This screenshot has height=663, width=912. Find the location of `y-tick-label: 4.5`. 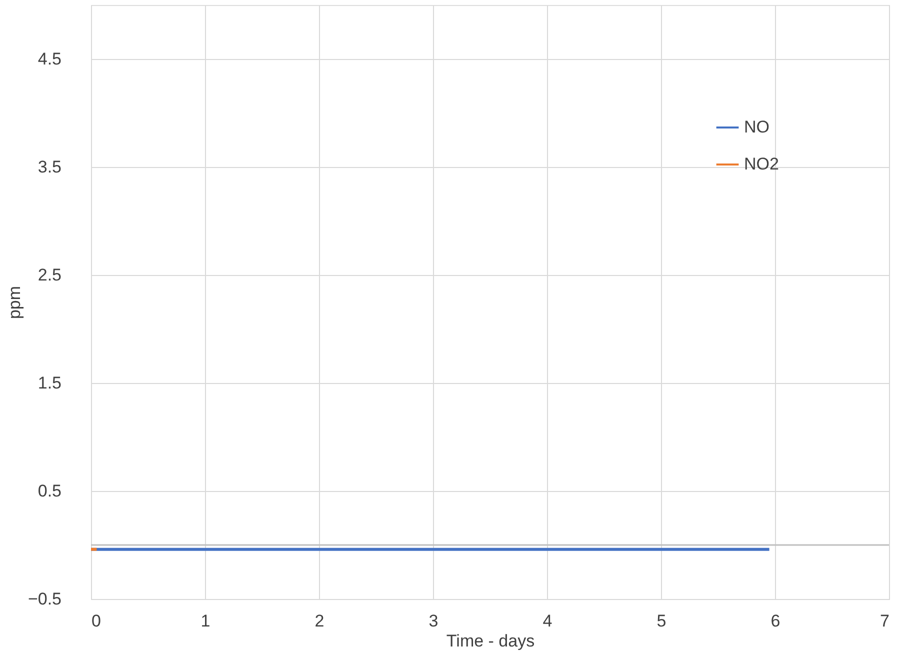

y-tick-label: 4.5 is located at coordinates (50, 59).